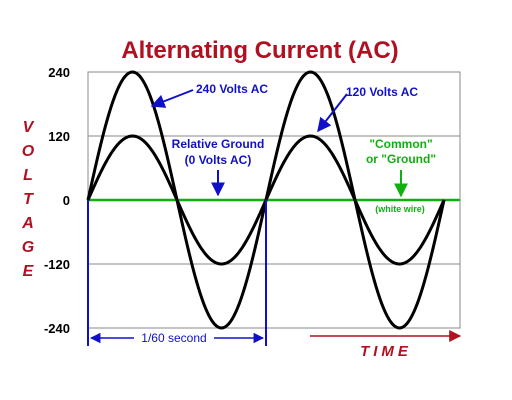 The image size is (512, 400). I want to click on label-common: "Common", so click(400, 144).